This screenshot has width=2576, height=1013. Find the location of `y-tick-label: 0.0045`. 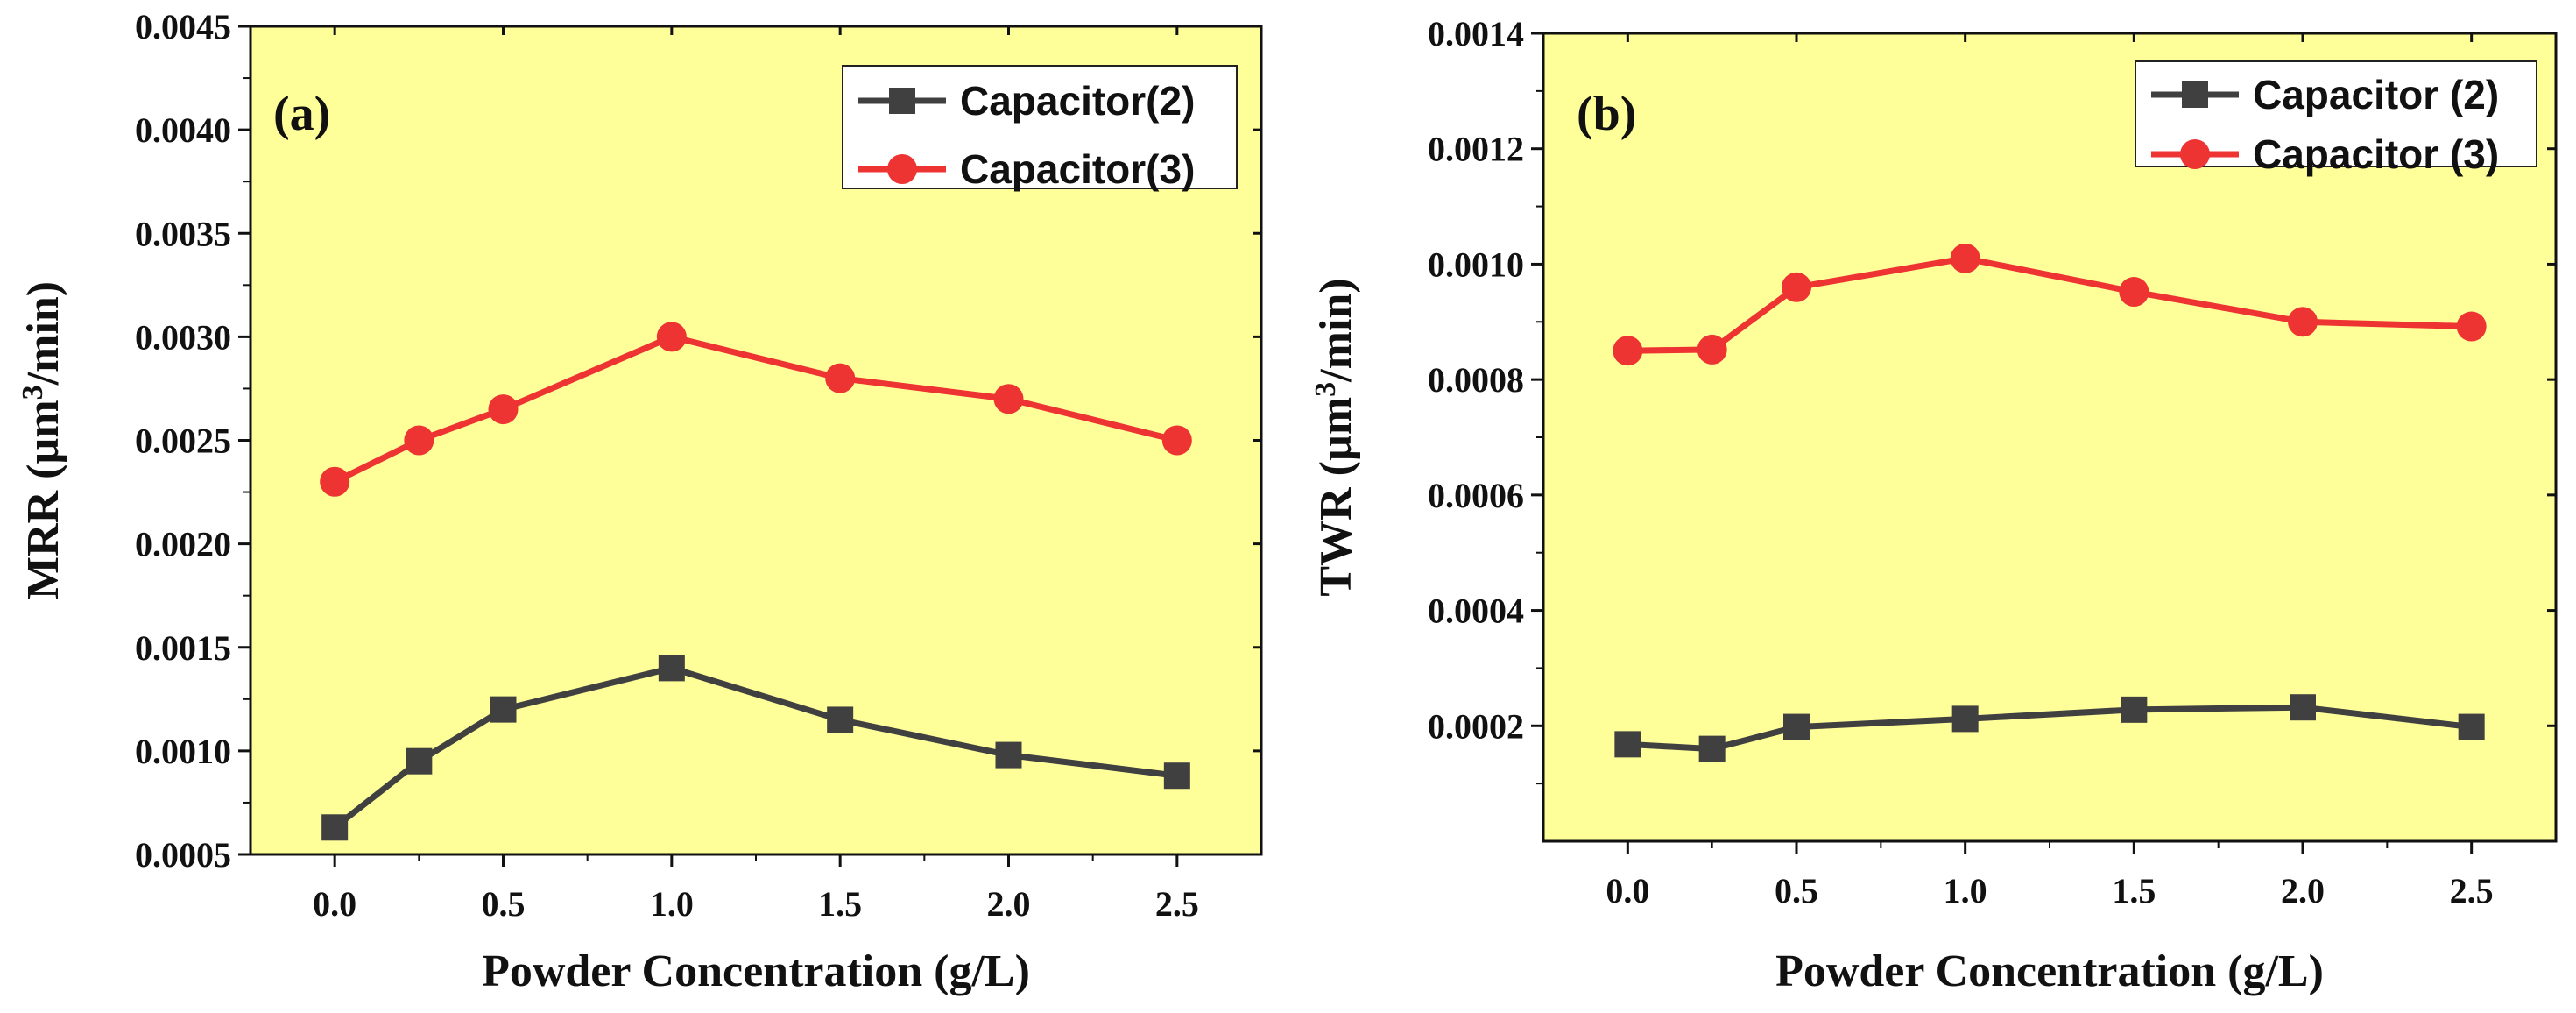

y-tick-label: 0.0045 is located at coordinates (183, 26).